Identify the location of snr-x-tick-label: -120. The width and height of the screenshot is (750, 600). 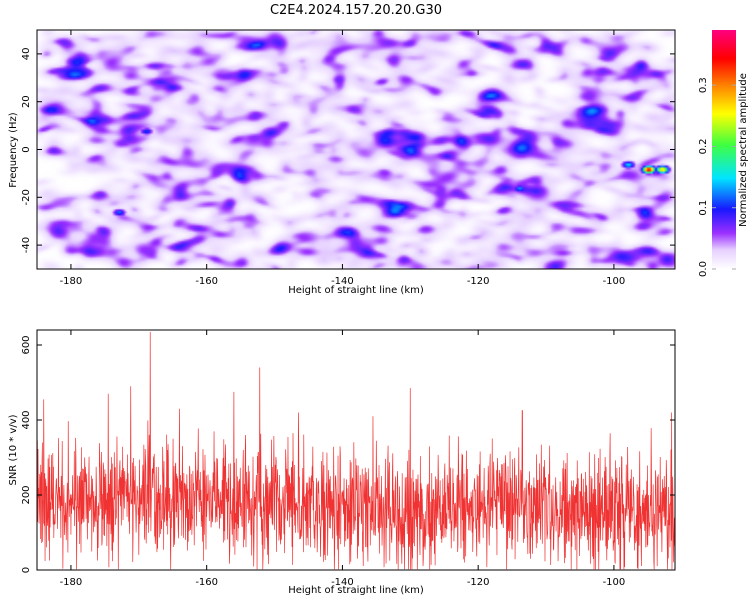
(478, 582).